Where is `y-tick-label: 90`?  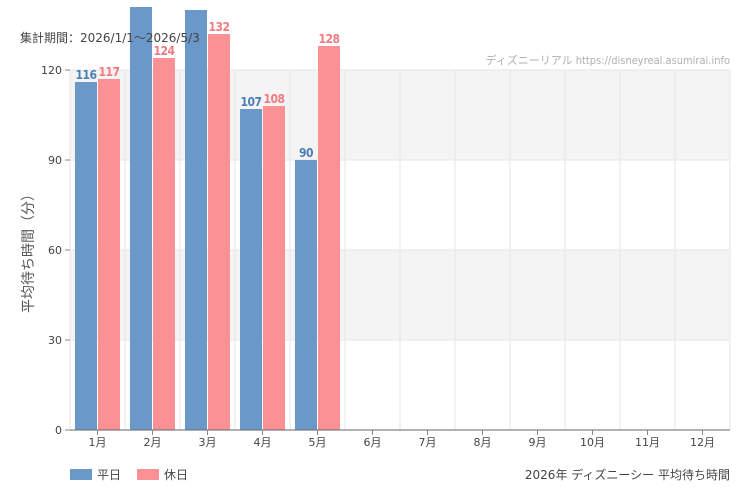
y-tick-label: 90 is located at coordinates (55, 160).